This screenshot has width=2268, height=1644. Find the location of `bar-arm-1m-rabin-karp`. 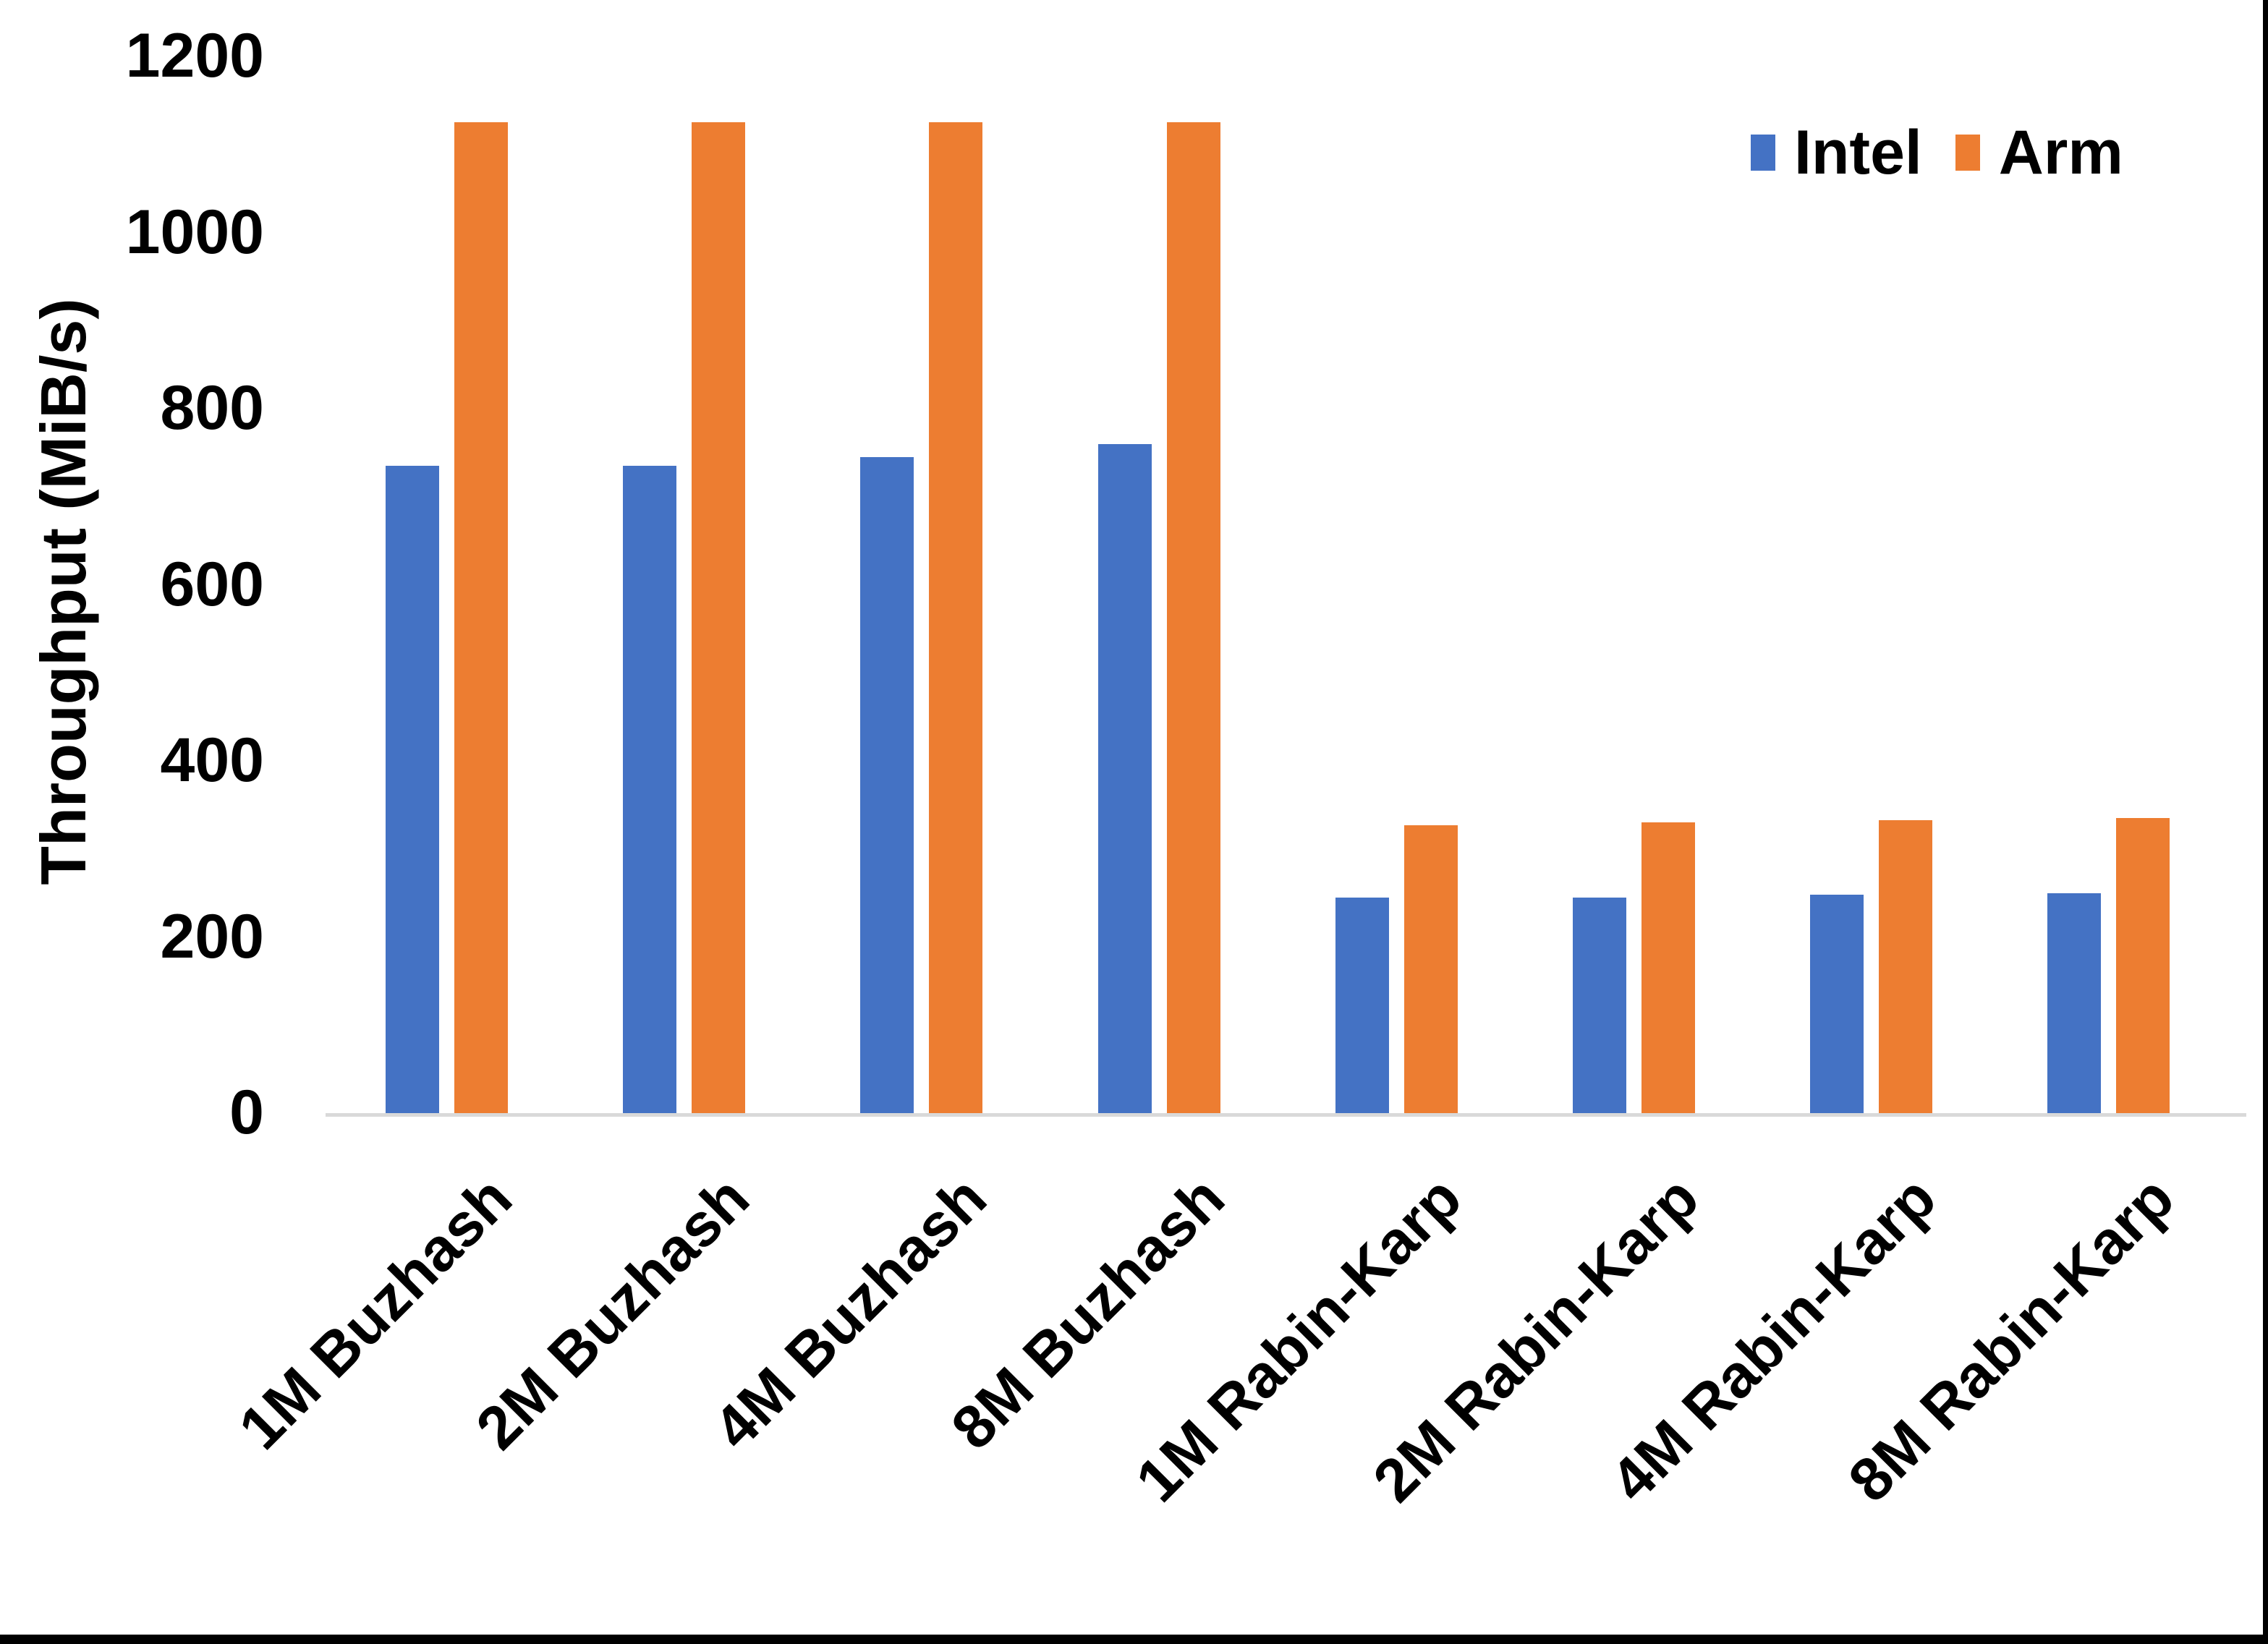

bar-arm-1m-rabin-karp is located at coordinates (1431, 969).